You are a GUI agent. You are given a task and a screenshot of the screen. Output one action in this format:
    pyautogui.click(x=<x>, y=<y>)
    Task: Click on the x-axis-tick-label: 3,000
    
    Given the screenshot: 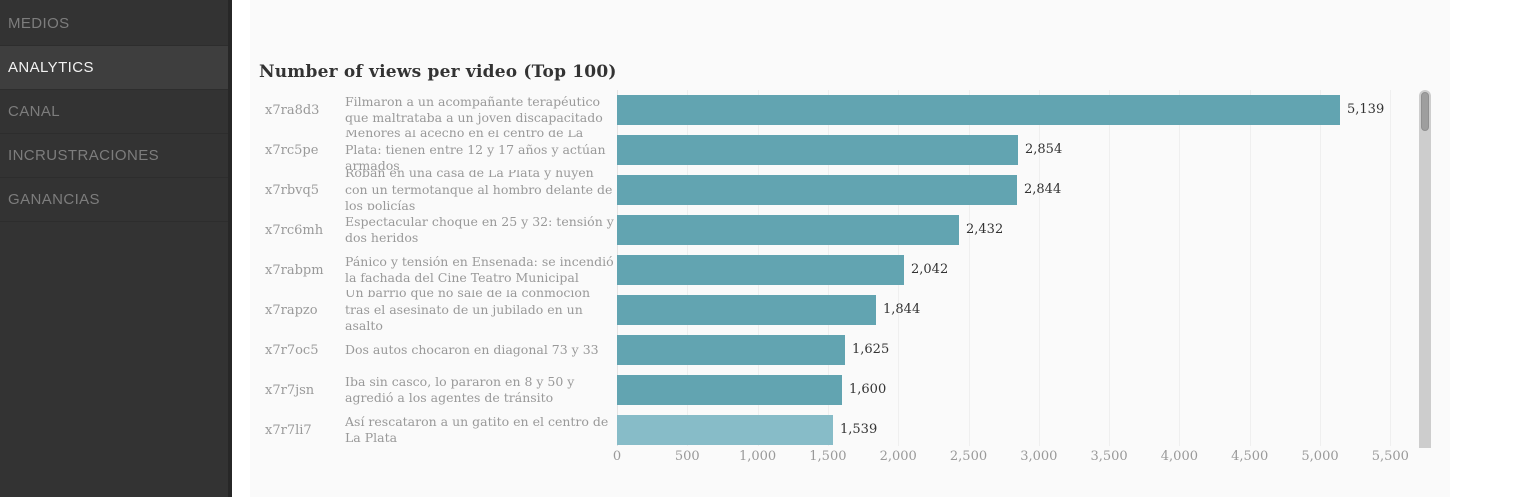 What is the action you would take?
    pyautogui.click(x=1039, y=456)
    